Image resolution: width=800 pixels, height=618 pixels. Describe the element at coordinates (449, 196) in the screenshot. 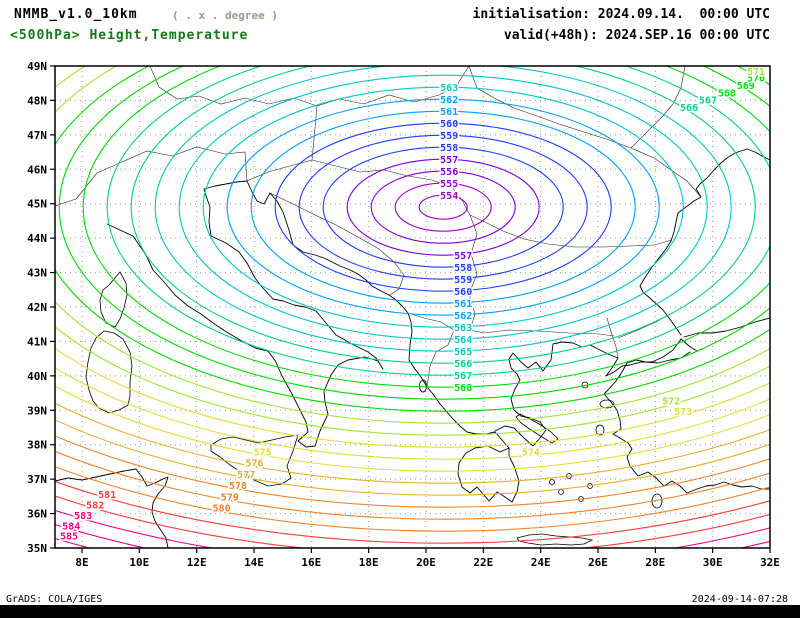

I see `contour-label: 554` at that location.